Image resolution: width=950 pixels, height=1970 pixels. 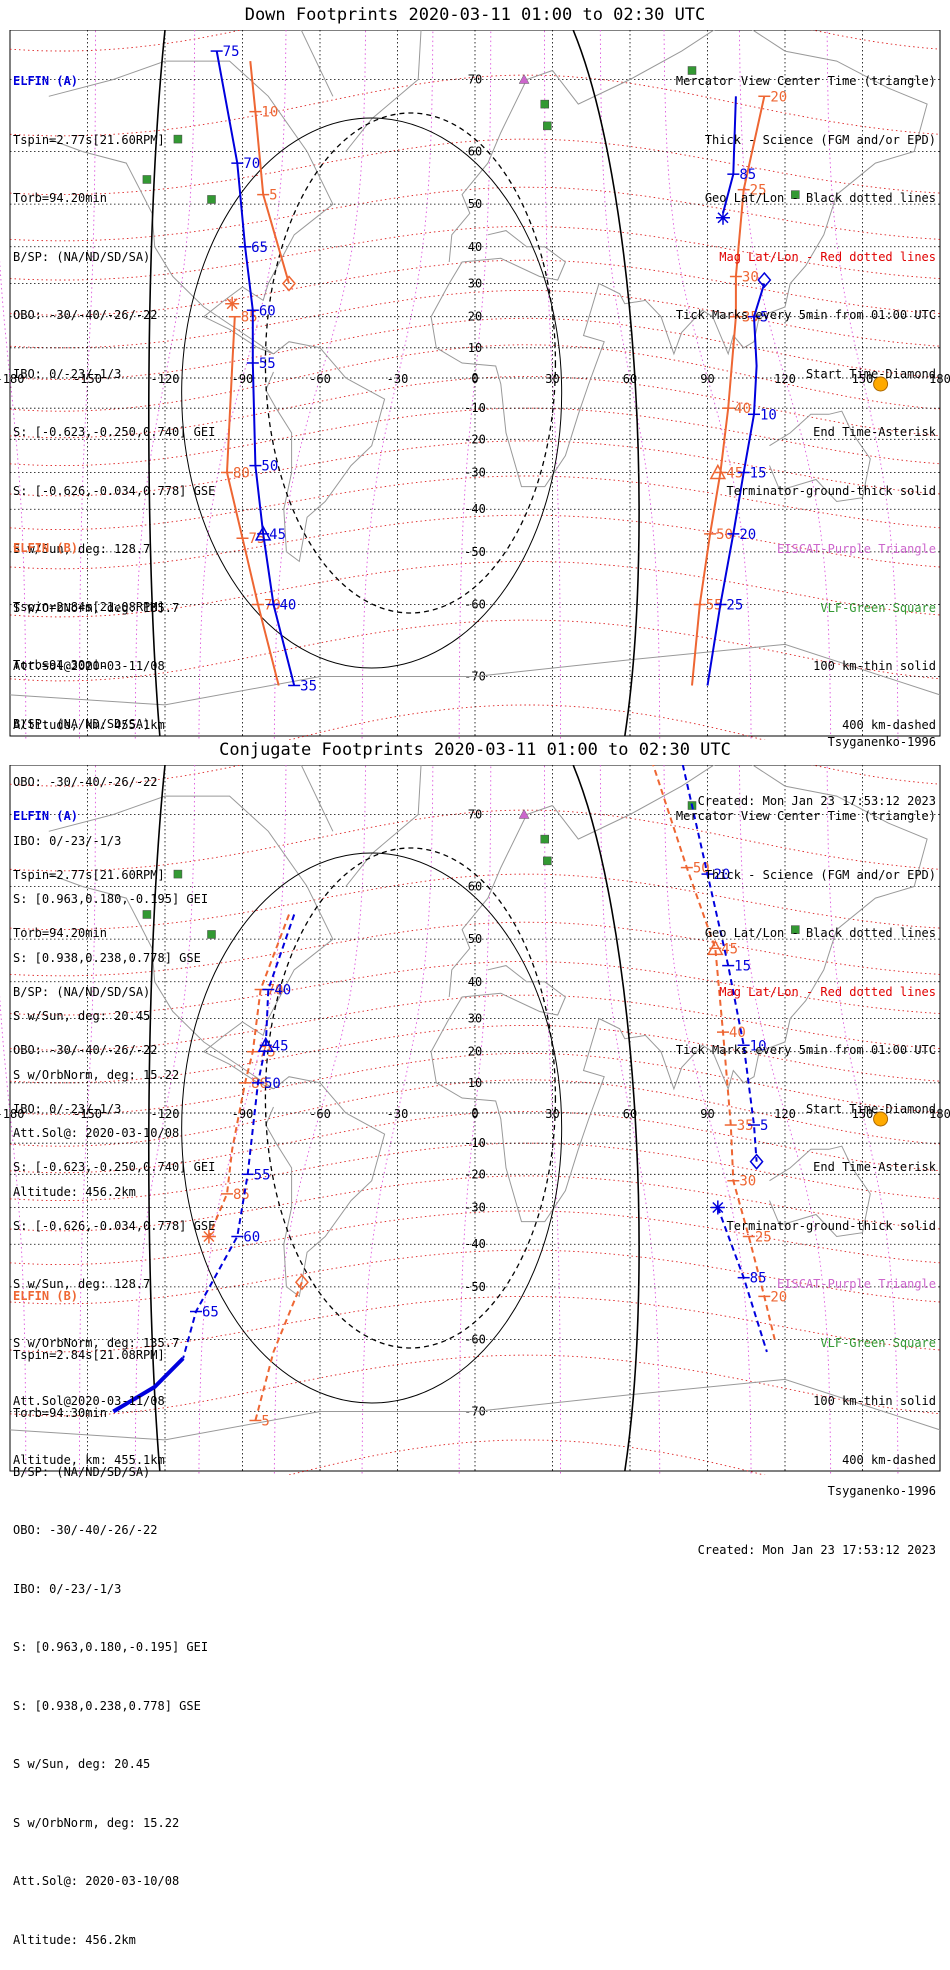 What do you see at coordinates (785, 1114) in the screenshot?
I see `lon-tick-label: 120` at bounding box center [785, 1114].